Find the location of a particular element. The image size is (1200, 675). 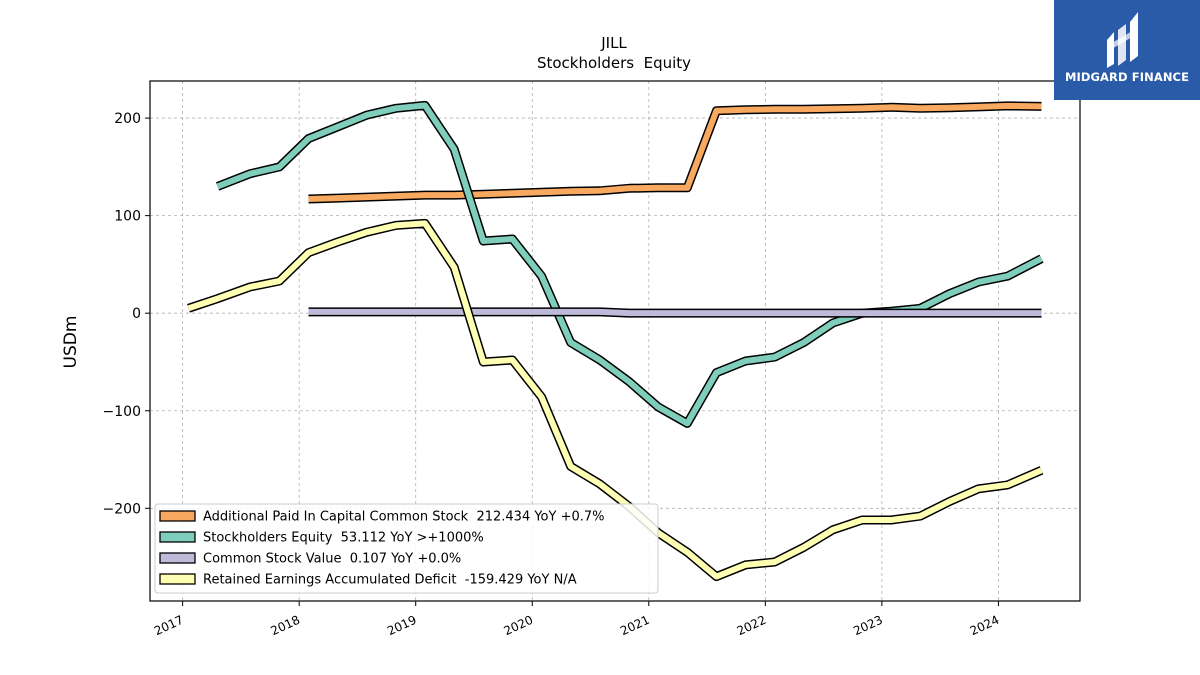

y-tick-label: 100 is located at coordinates (127, 217).